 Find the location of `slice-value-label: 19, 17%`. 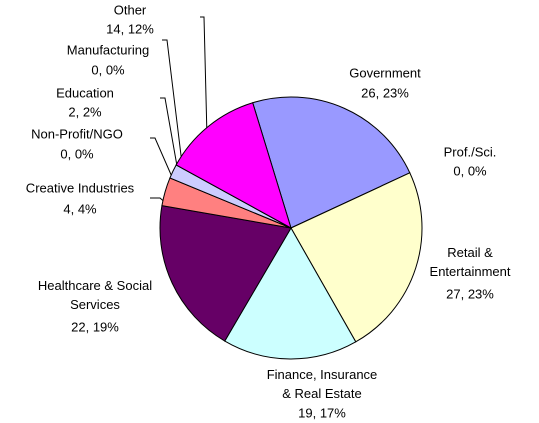

slice-value-label: 19, 17% is located at coordinates (322, 413).